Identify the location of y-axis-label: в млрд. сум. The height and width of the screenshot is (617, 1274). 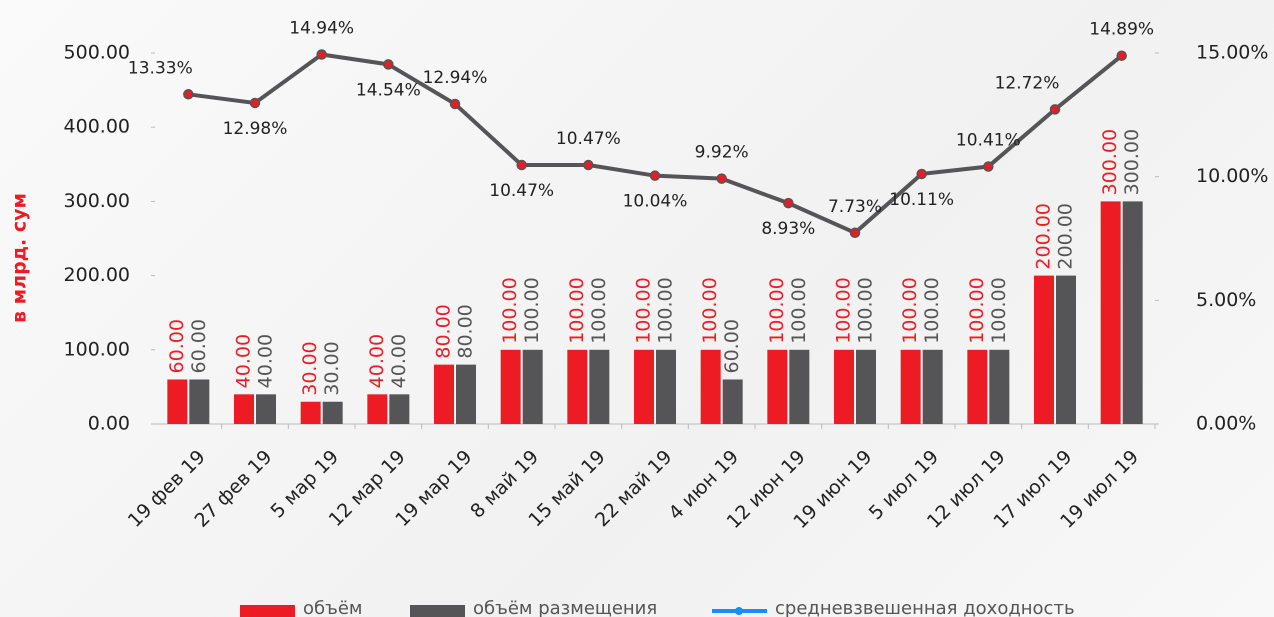
(20, 258).